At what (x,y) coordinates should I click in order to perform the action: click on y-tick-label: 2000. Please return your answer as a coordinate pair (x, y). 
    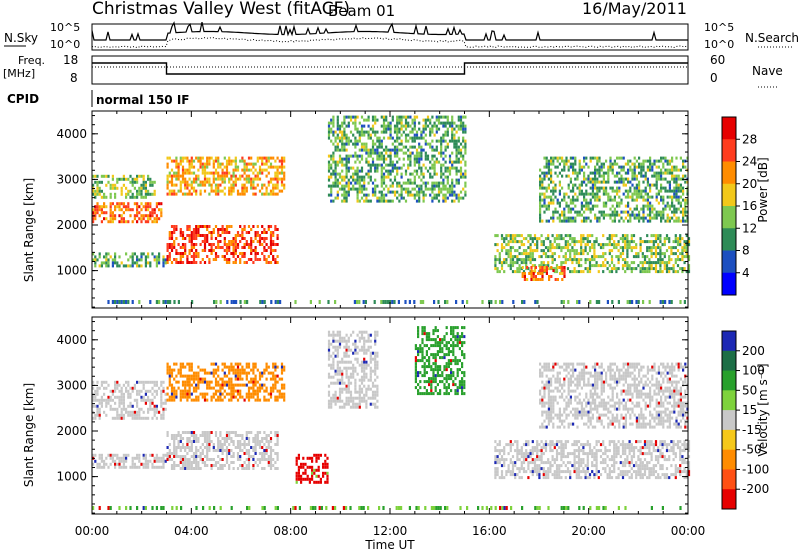
    Looking at the image, I should click on (71, 225).